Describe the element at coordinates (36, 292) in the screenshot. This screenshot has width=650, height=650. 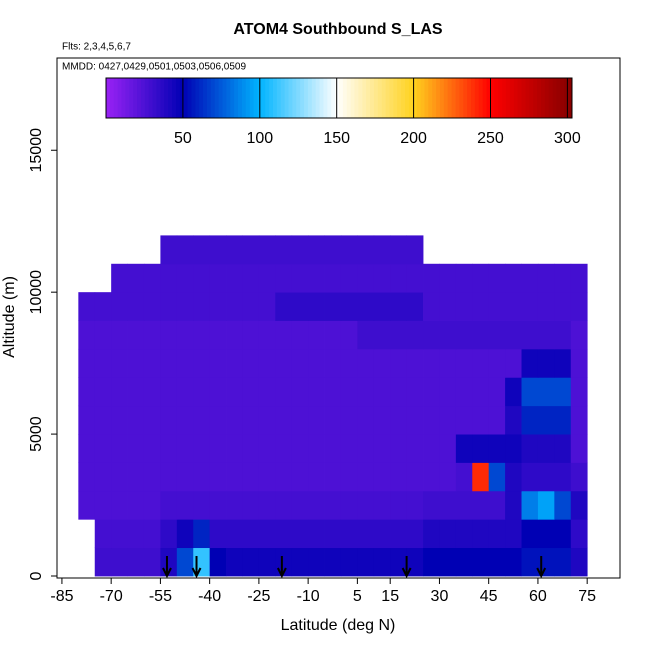
I see `y-tick-label: 10000` at that location.